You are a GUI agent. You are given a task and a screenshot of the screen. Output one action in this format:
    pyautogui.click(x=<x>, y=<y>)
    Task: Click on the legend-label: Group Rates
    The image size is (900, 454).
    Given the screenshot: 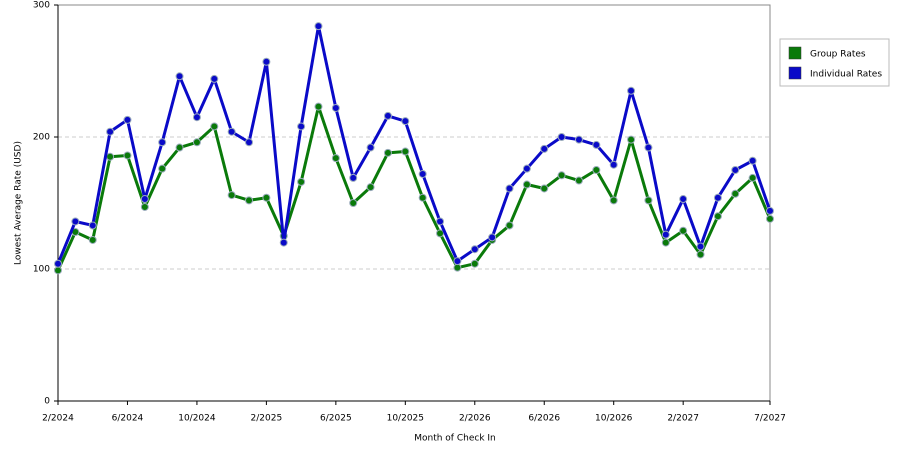 What is the action you would take?
    pyautogui.click(x=838, y=55)
    